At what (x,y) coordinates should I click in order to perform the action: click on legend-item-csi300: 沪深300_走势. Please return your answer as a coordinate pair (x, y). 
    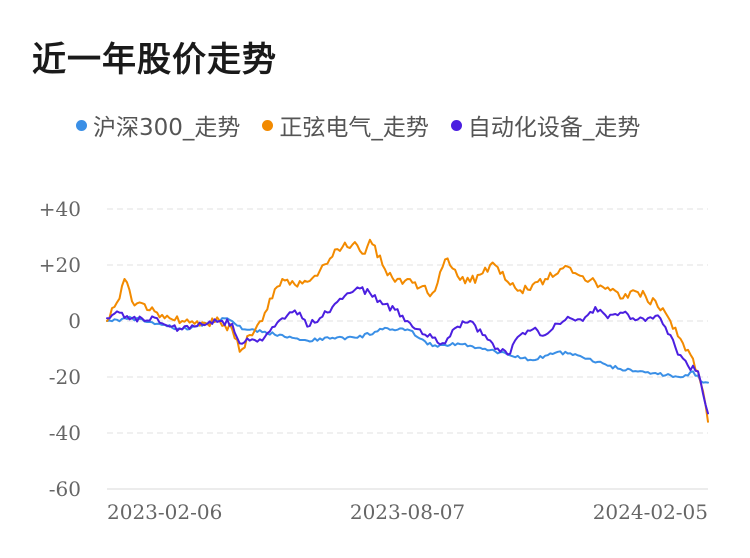
    Looking at the image, I should click on (158, 125).